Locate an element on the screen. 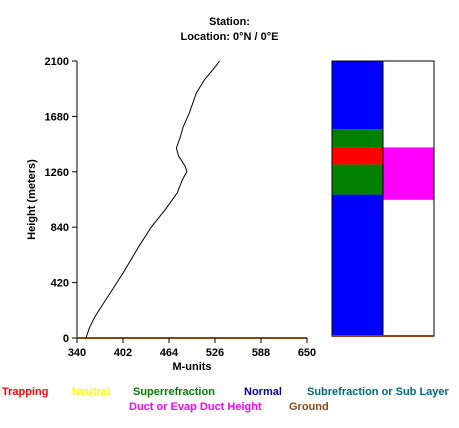 This screenshot has height=428, width=459. legend-ground: Ground is located at coordinates (309, 407).